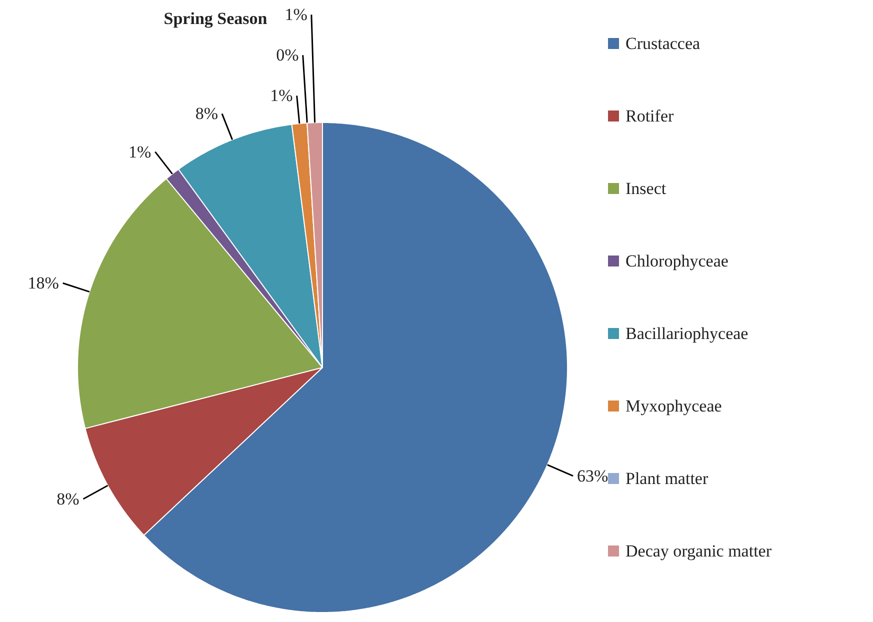 The height and width of the screenshot is (622, 873). I want to click on data-label: 63%, so click(592, 476).